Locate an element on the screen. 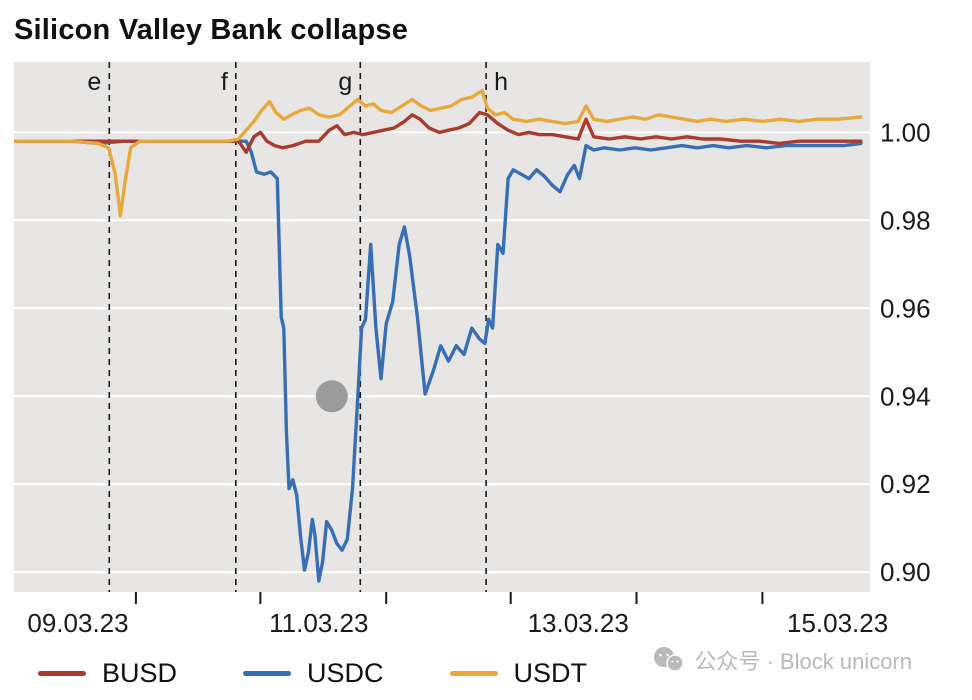 This screenshot has width=972, height=700. svg-text: e is located at coordinates (94, 82).